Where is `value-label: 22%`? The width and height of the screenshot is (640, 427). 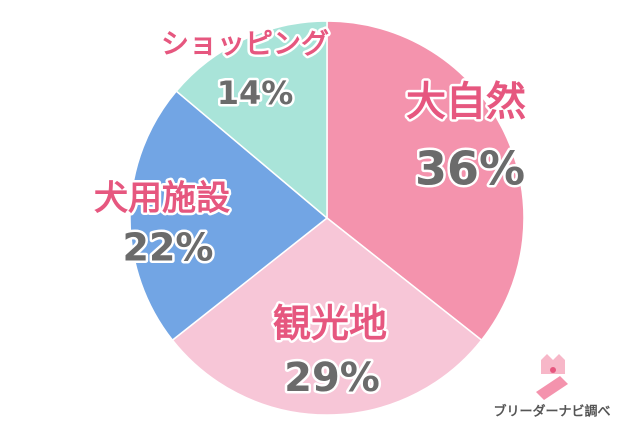
value-label: 22% is located at coordinates (168, 248).